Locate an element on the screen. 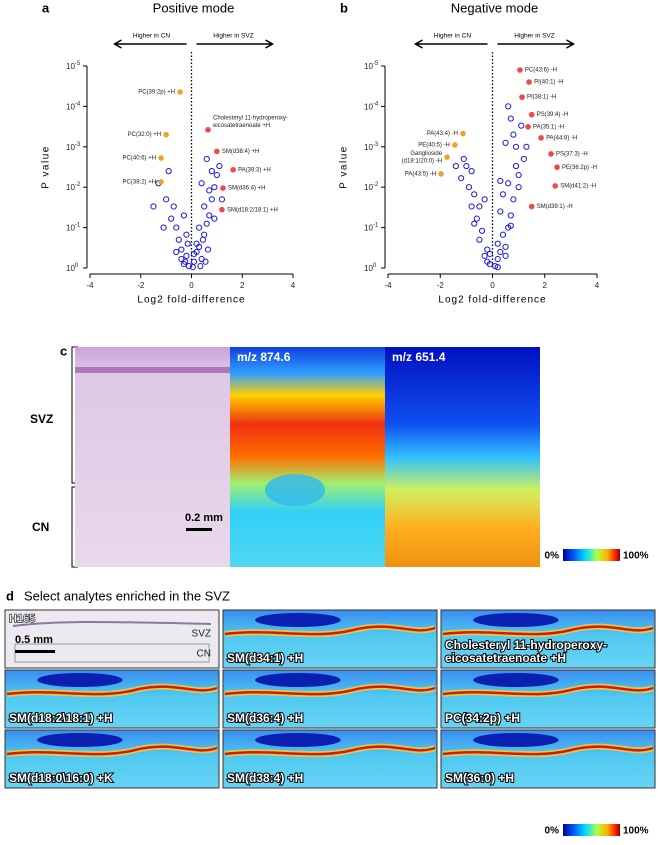 The image size is (660, 845). x-axis-label: Log2 fold-difference is located at coordinates (492, 300).